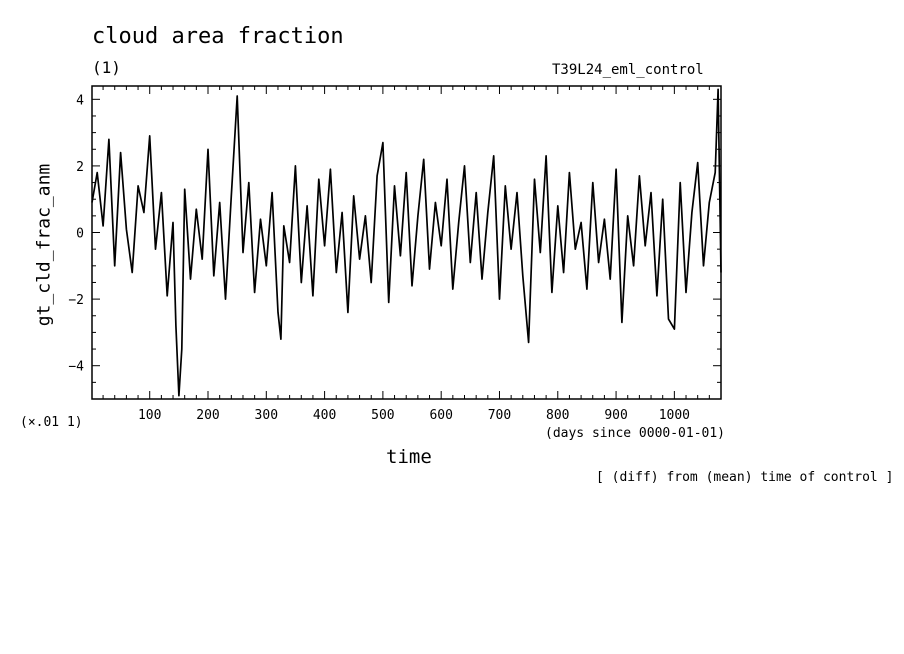  What do you see at coordinates (674, 415) in the screenshot?
I see `x-tick-label: 1000` at bounding box center [674, 415].